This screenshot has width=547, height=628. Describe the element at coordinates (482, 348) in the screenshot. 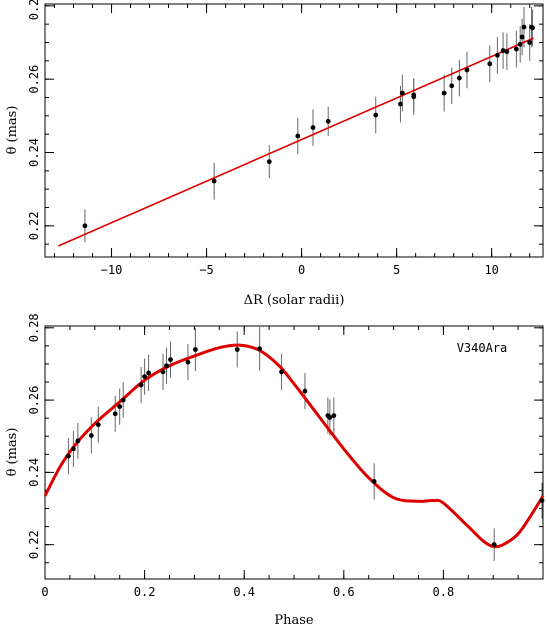

I see `star-name-annotation: V340Ara` at that location.